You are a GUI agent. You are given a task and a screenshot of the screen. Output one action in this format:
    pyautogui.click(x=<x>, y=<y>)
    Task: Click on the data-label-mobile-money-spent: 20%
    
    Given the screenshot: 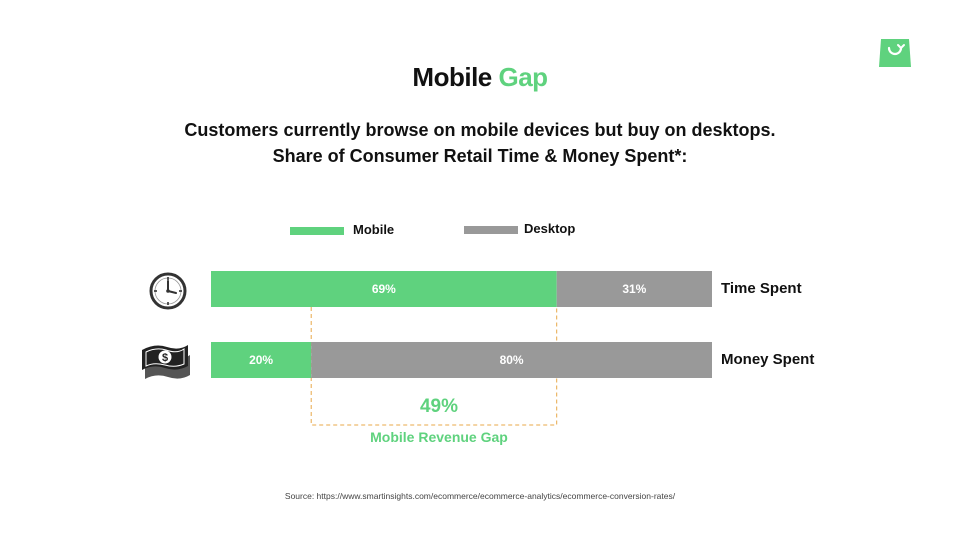 What is the action you would take?
    pyautogui.click(x=261, y=360)
    